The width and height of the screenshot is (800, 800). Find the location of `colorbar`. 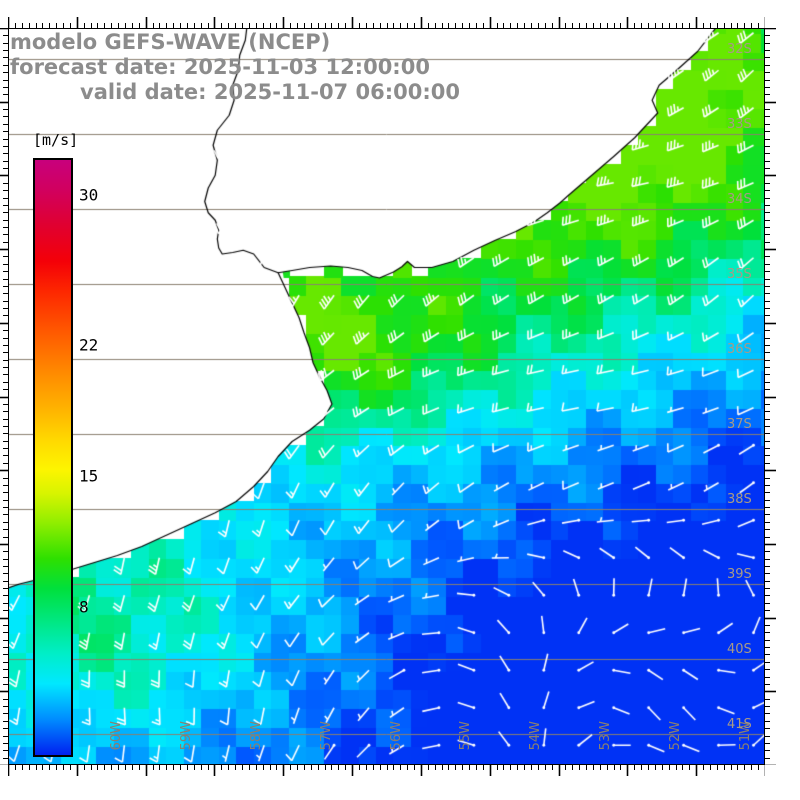

colorbar is located at coordinates (53, 457).